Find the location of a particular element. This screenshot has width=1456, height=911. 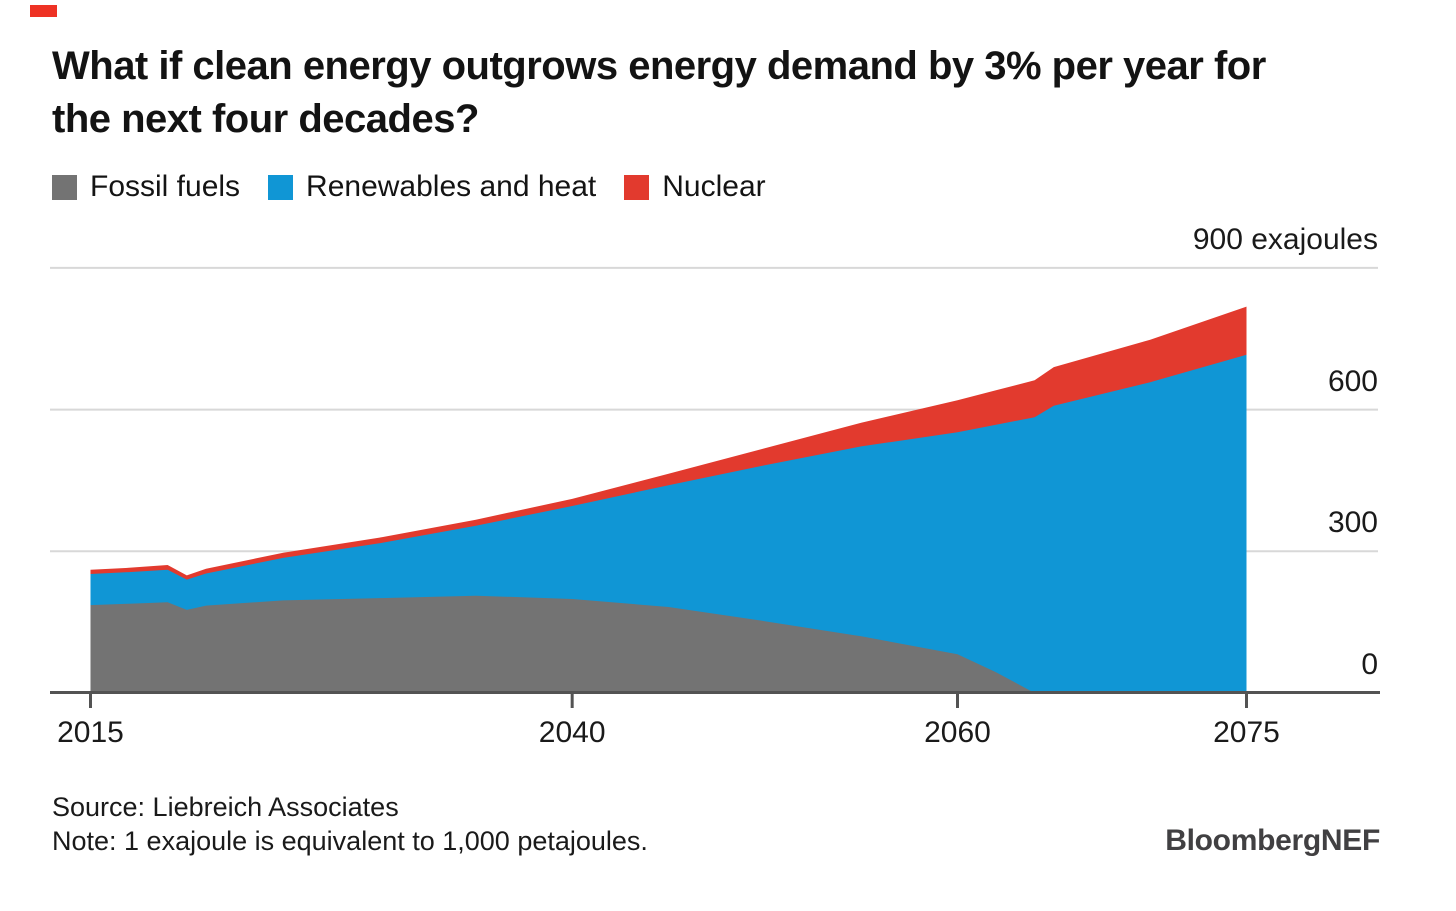

y-axis-label-600: 600 is located at coordinates (1352, 381).